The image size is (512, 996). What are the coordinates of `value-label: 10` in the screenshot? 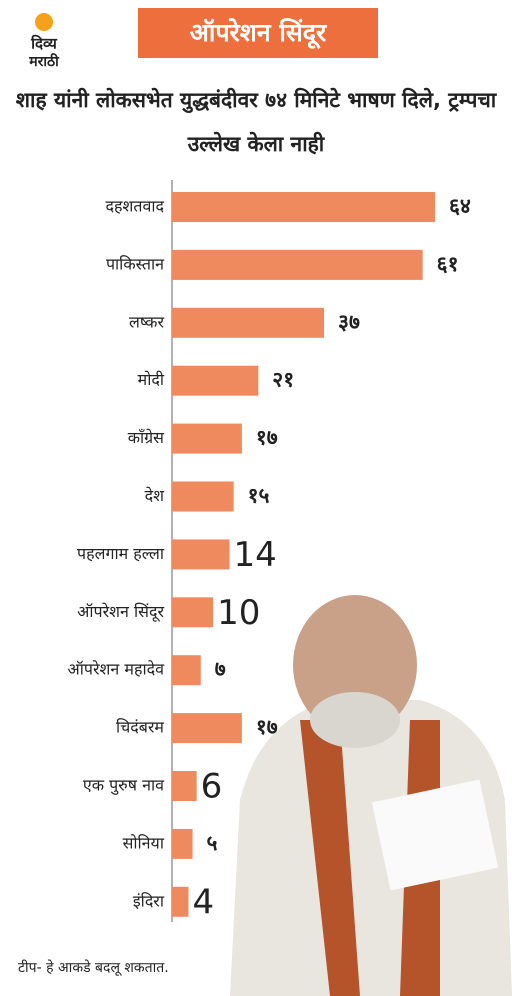 It's located at (238, 613).